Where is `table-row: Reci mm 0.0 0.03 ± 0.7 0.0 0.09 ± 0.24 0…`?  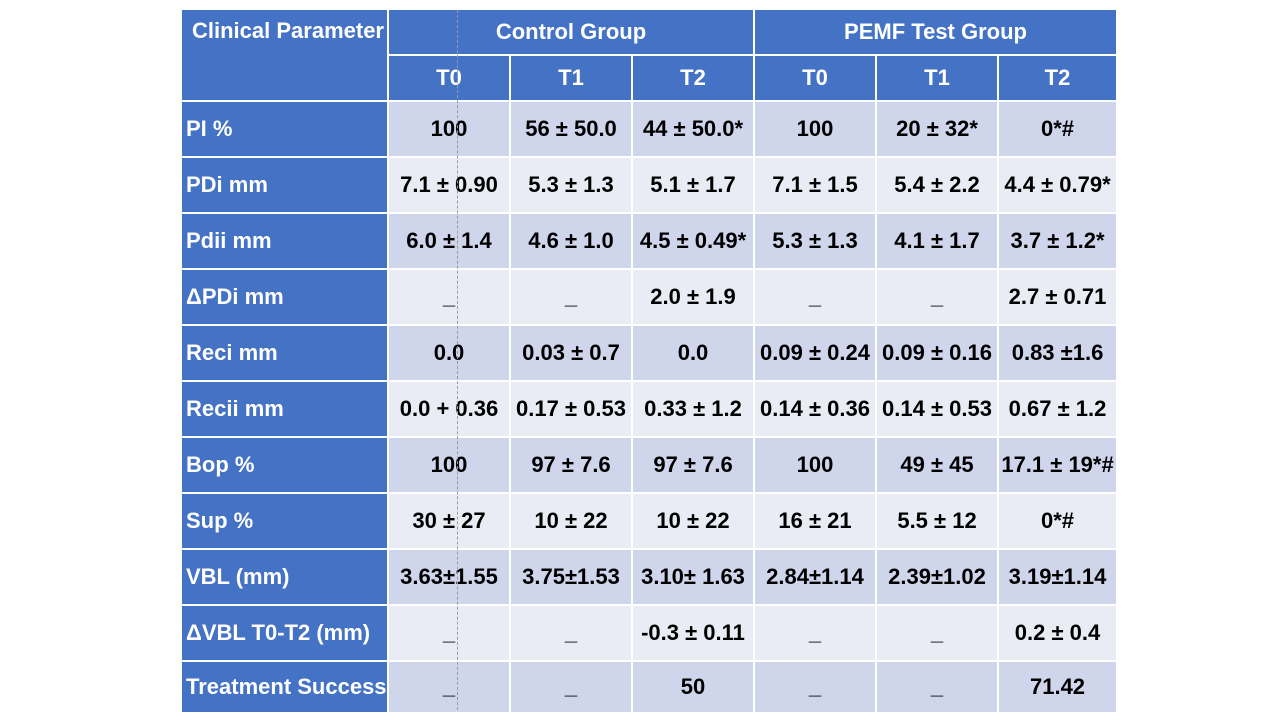 table-row: Reci mm 0.0 0.03 ± 0.7 0.0 0.09 ± 0.24 0… is located at coordinates (650, 354).